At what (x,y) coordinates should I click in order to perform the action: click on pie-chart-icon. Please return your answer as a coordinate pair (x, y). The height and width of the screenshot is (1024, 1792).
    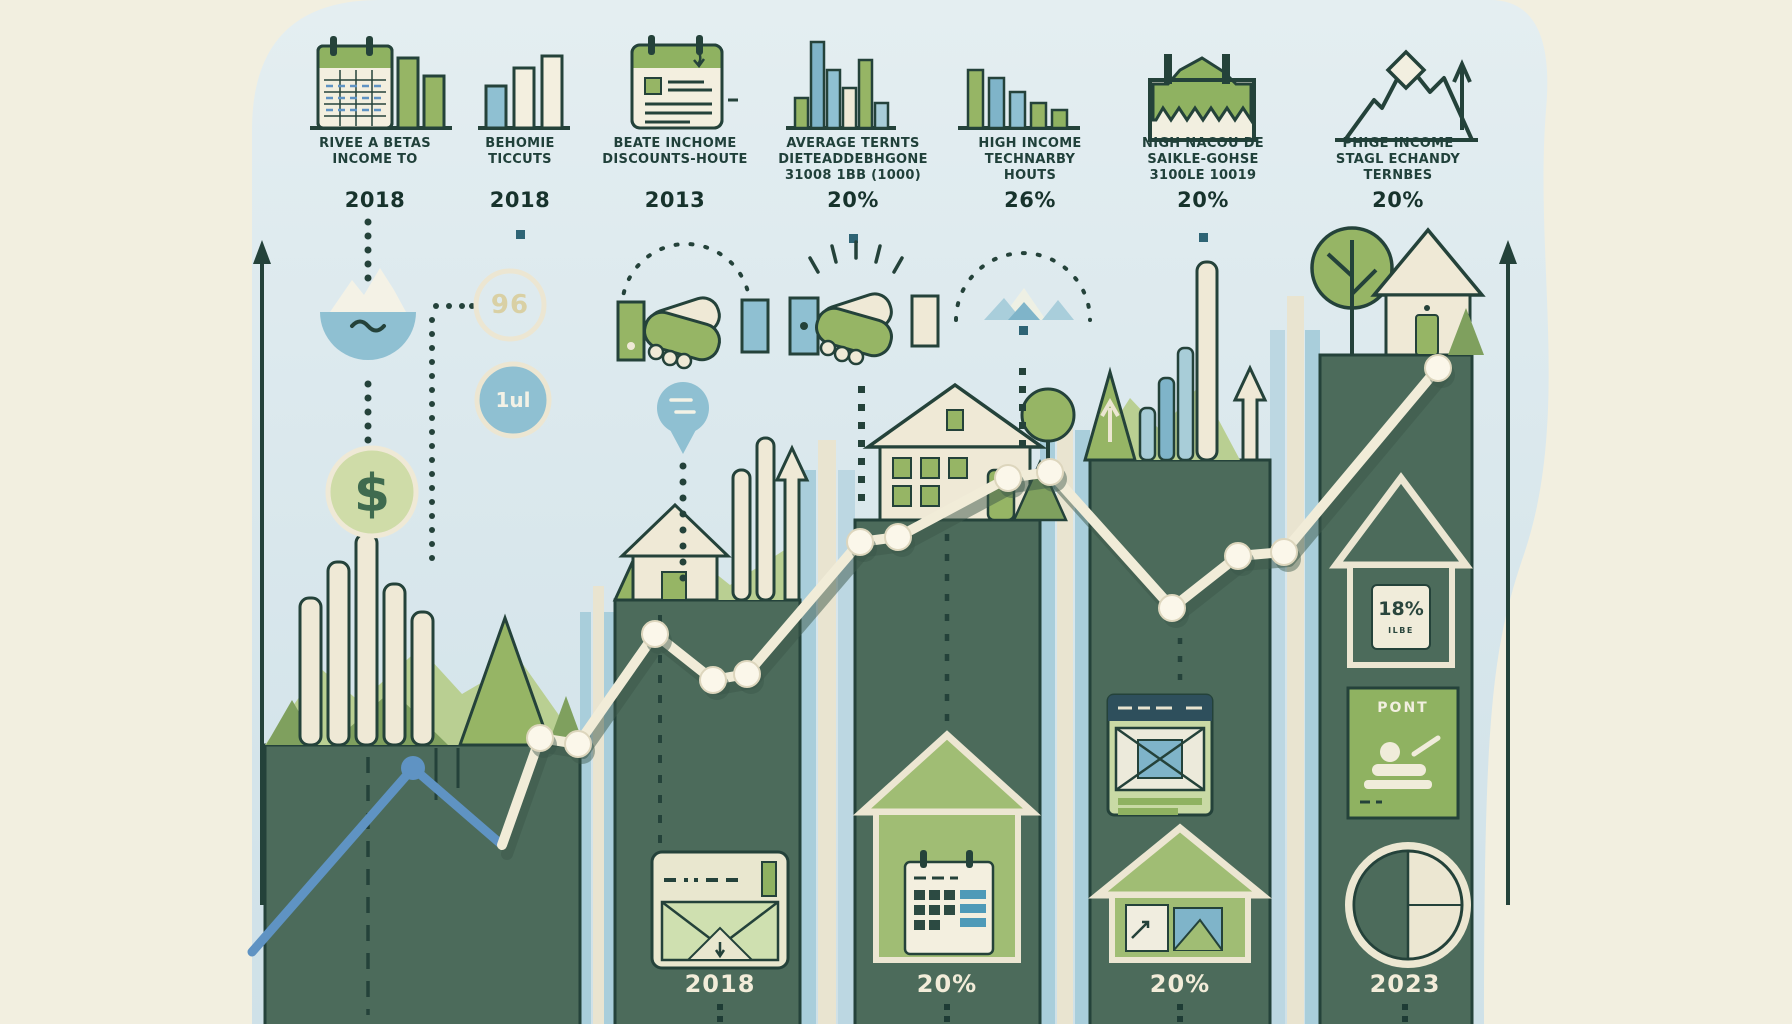
    Looking at the image, I should click on (1408, 905).